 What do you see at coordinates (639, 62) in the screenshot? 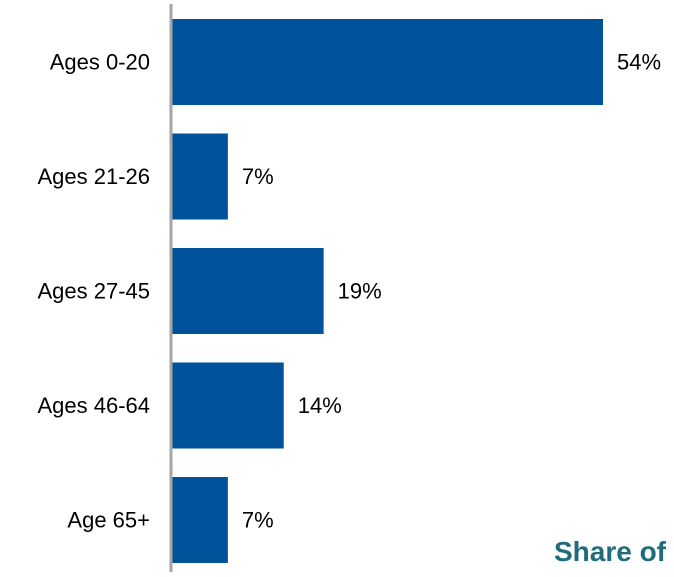
I see `value-label-0: 54%` at bounding box center [639, 62].